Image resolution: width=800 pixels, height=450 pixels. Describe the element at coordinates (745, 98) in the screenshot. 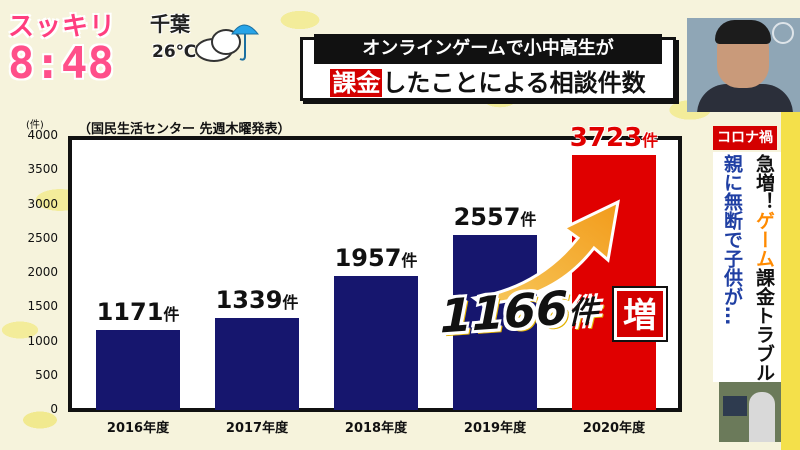

I see `presenter-suit` at that location.